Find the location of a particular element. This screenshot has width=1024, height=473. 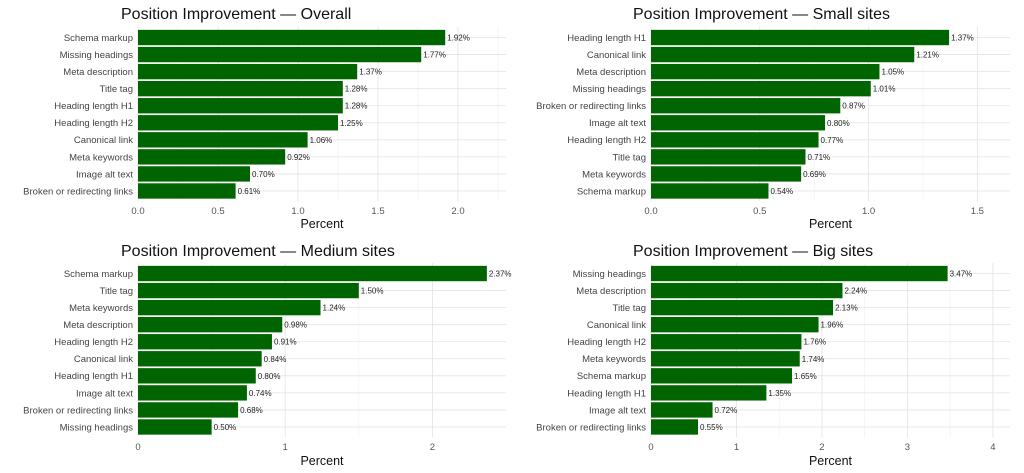

data-label: 1.50% is located at coordinates (372, 291).